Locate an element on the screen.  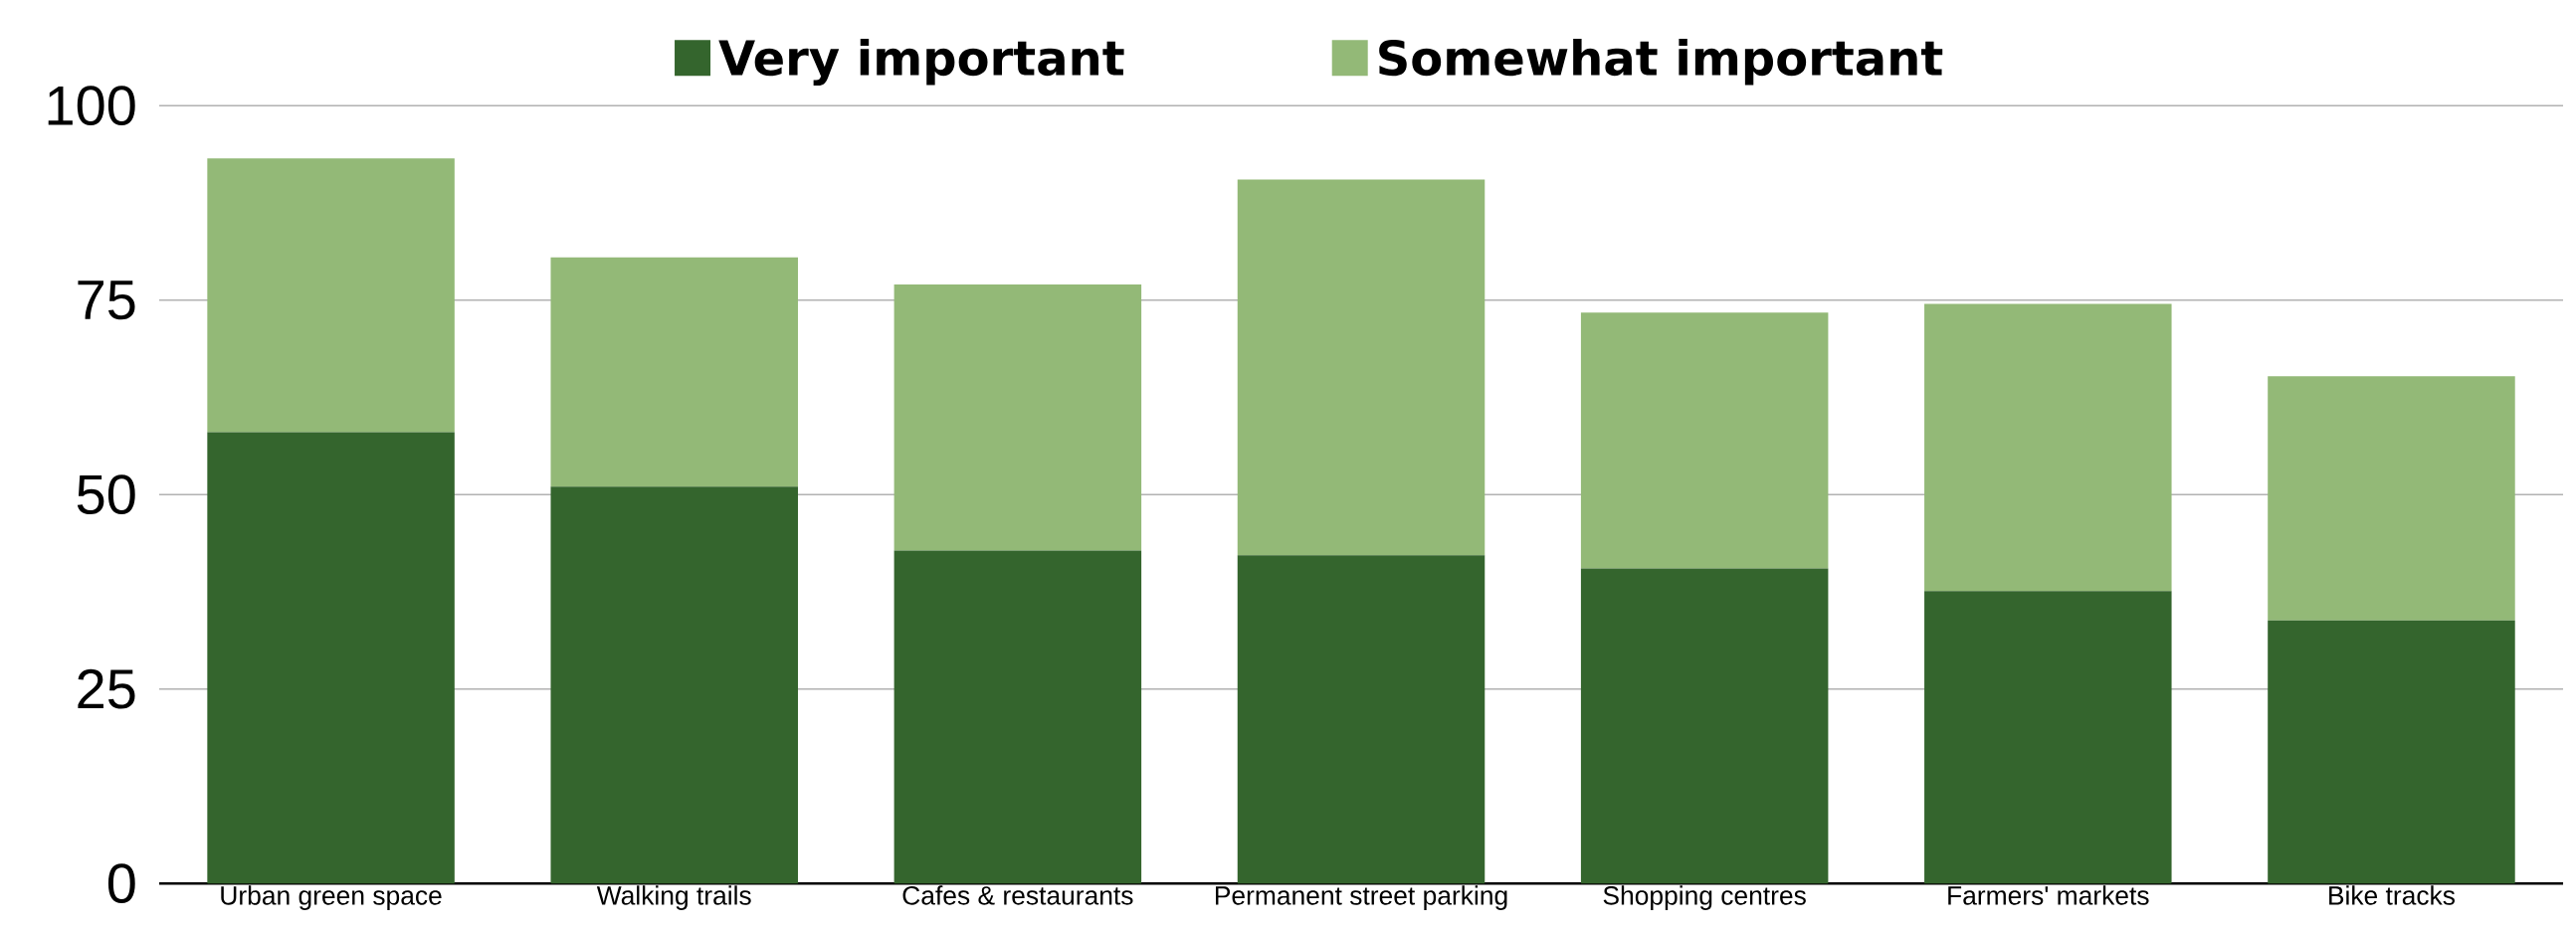
legend-label: Very important is located at coordinates (921, 62).